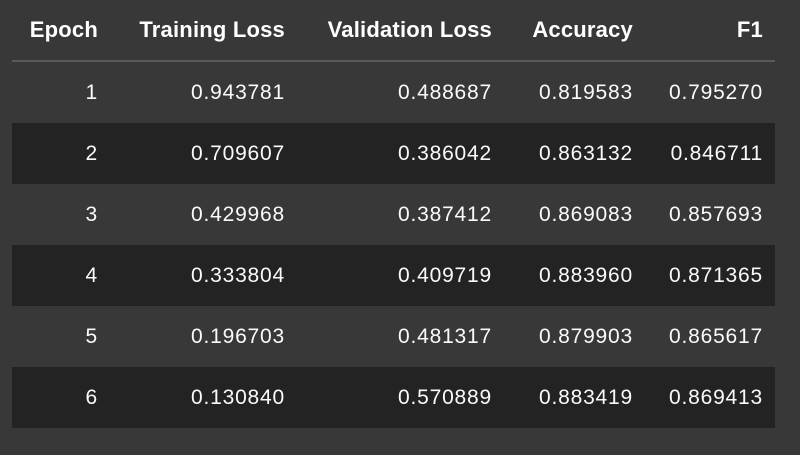 This screenshot has height=455, width=800. I want to click on cell-accuracy: 0.883419, so click(586, 397).